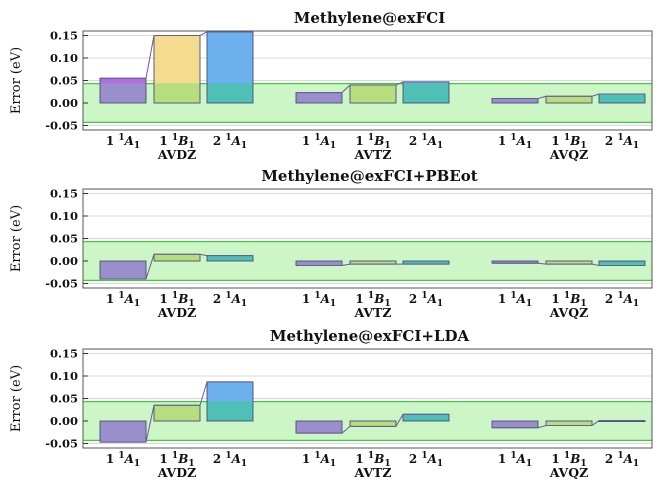 The height and width of the screenshot is (487, 658). Describe the element at coordinates (370, 336) in the screenshot. I see `panel-title: Methylene@exFCI+LDA` at that location.